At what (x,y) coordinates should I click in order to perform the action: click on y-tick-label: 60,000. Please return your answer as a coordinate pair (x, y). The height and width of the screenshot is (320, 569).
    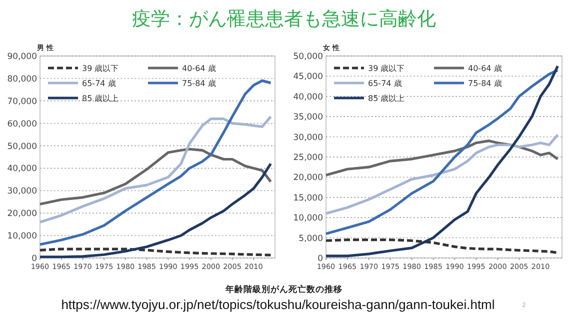
    Looking at the image, I should click on (22, 124).